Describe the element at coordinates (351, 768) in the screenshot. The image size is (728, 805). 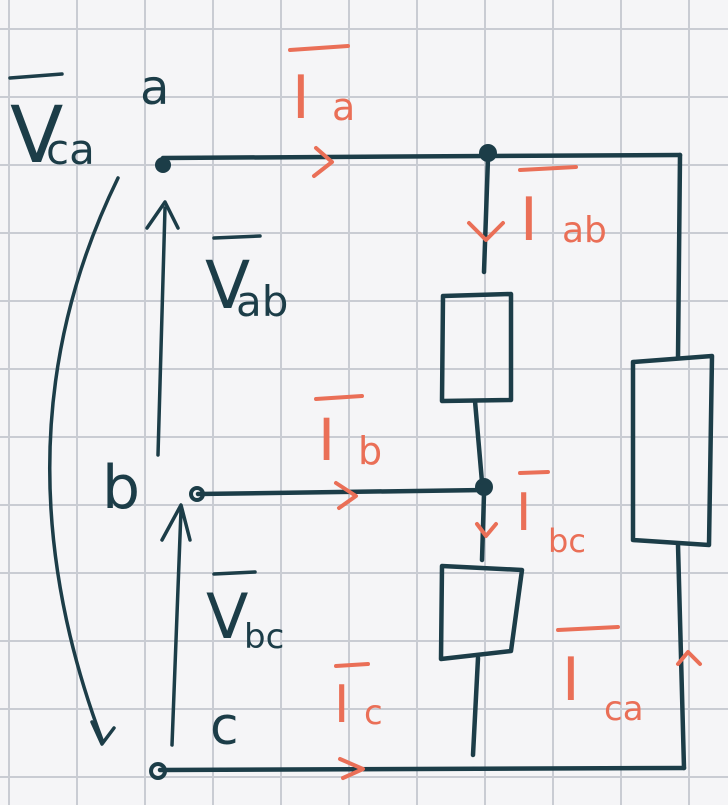
I see `current-c-arrow` at that location.